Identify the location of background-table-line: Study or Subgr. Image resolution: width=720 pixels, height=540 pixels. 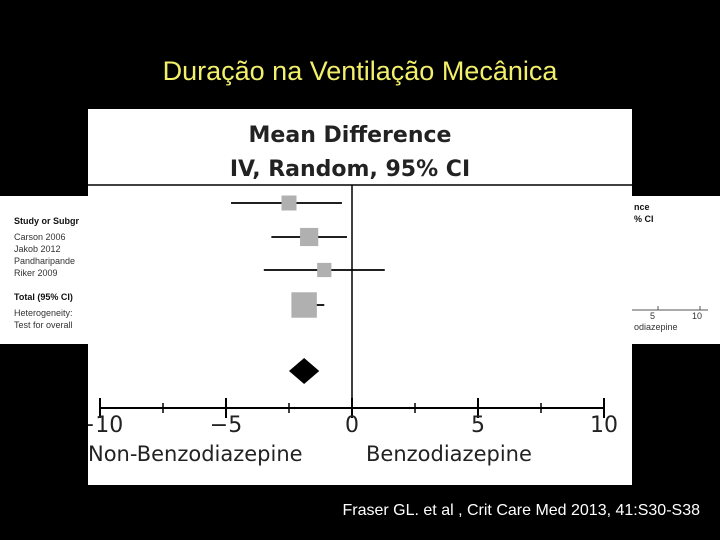
(46, 221).